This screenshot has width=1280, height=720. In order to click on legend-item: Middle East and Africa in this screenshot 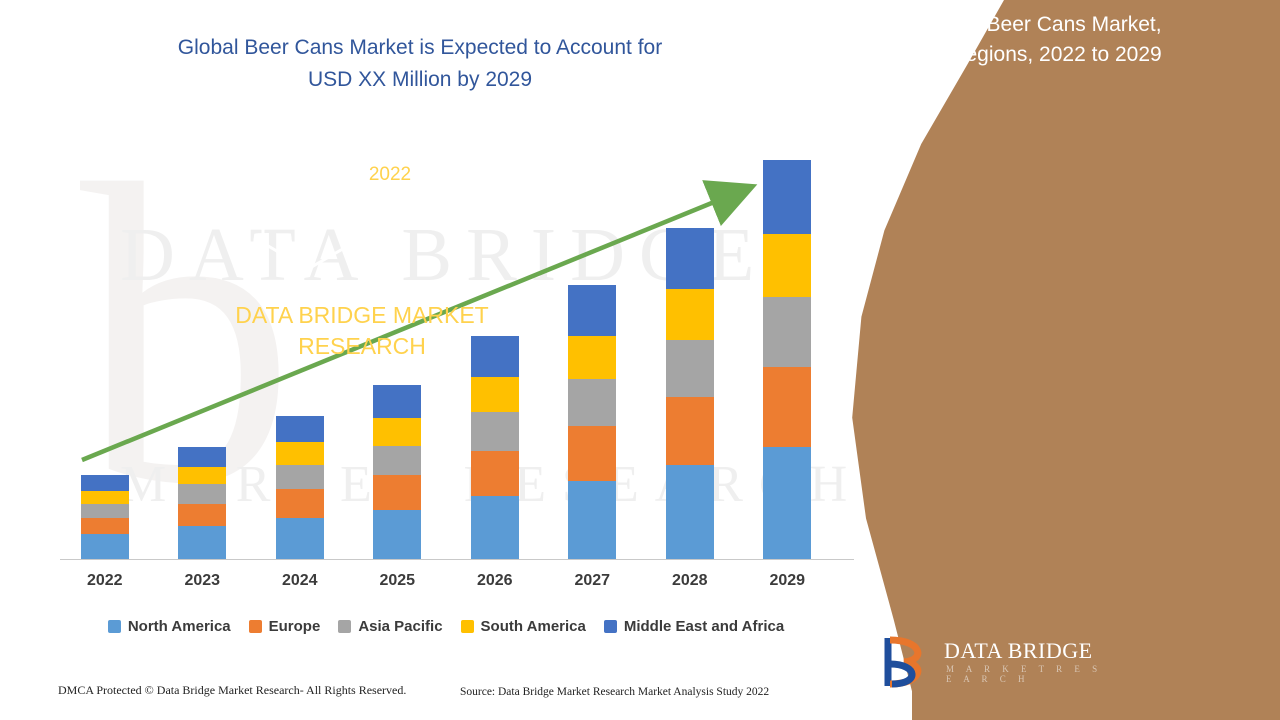, I will do `click(694, 626)`.